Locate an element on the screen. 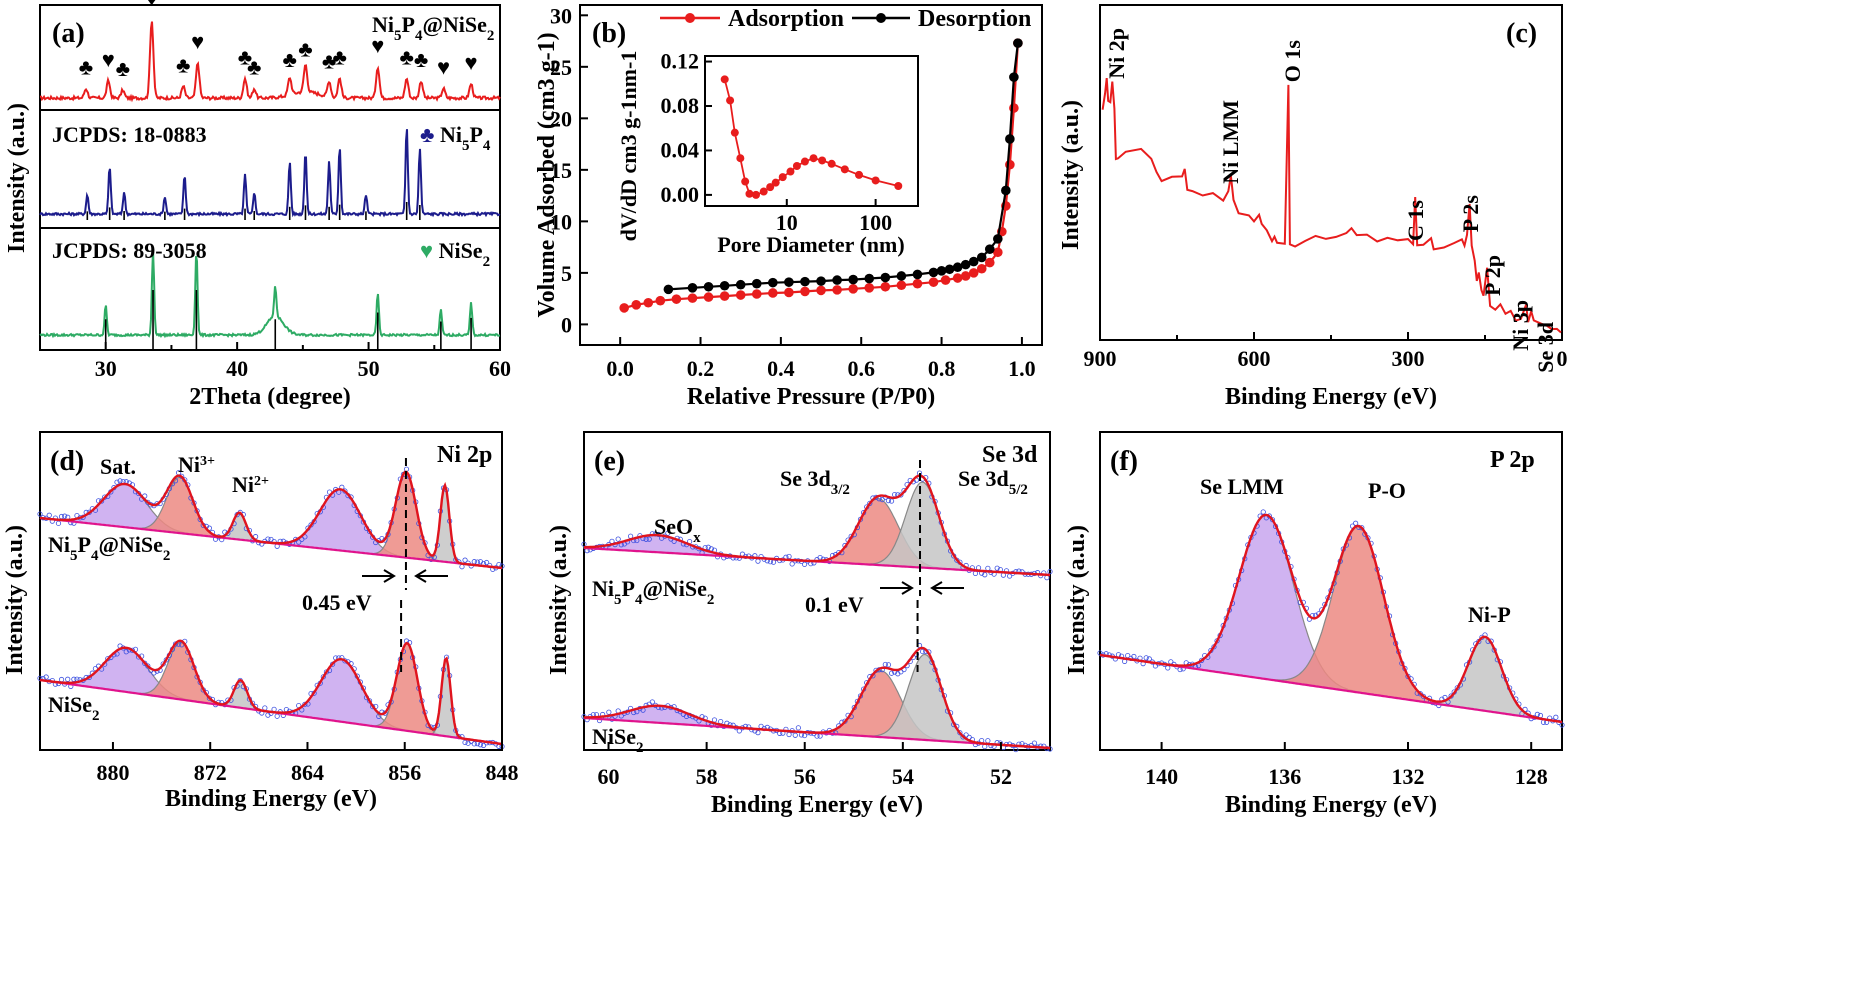  xtick-label: 864 is located at coordinates (307, 772).